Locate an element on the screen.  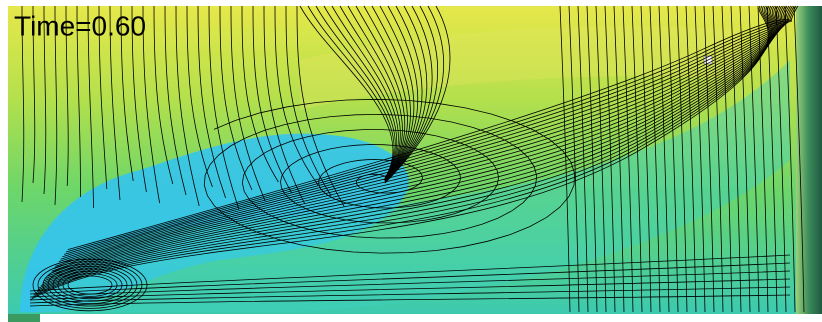
side-wall is located at coordinates (809, 160).